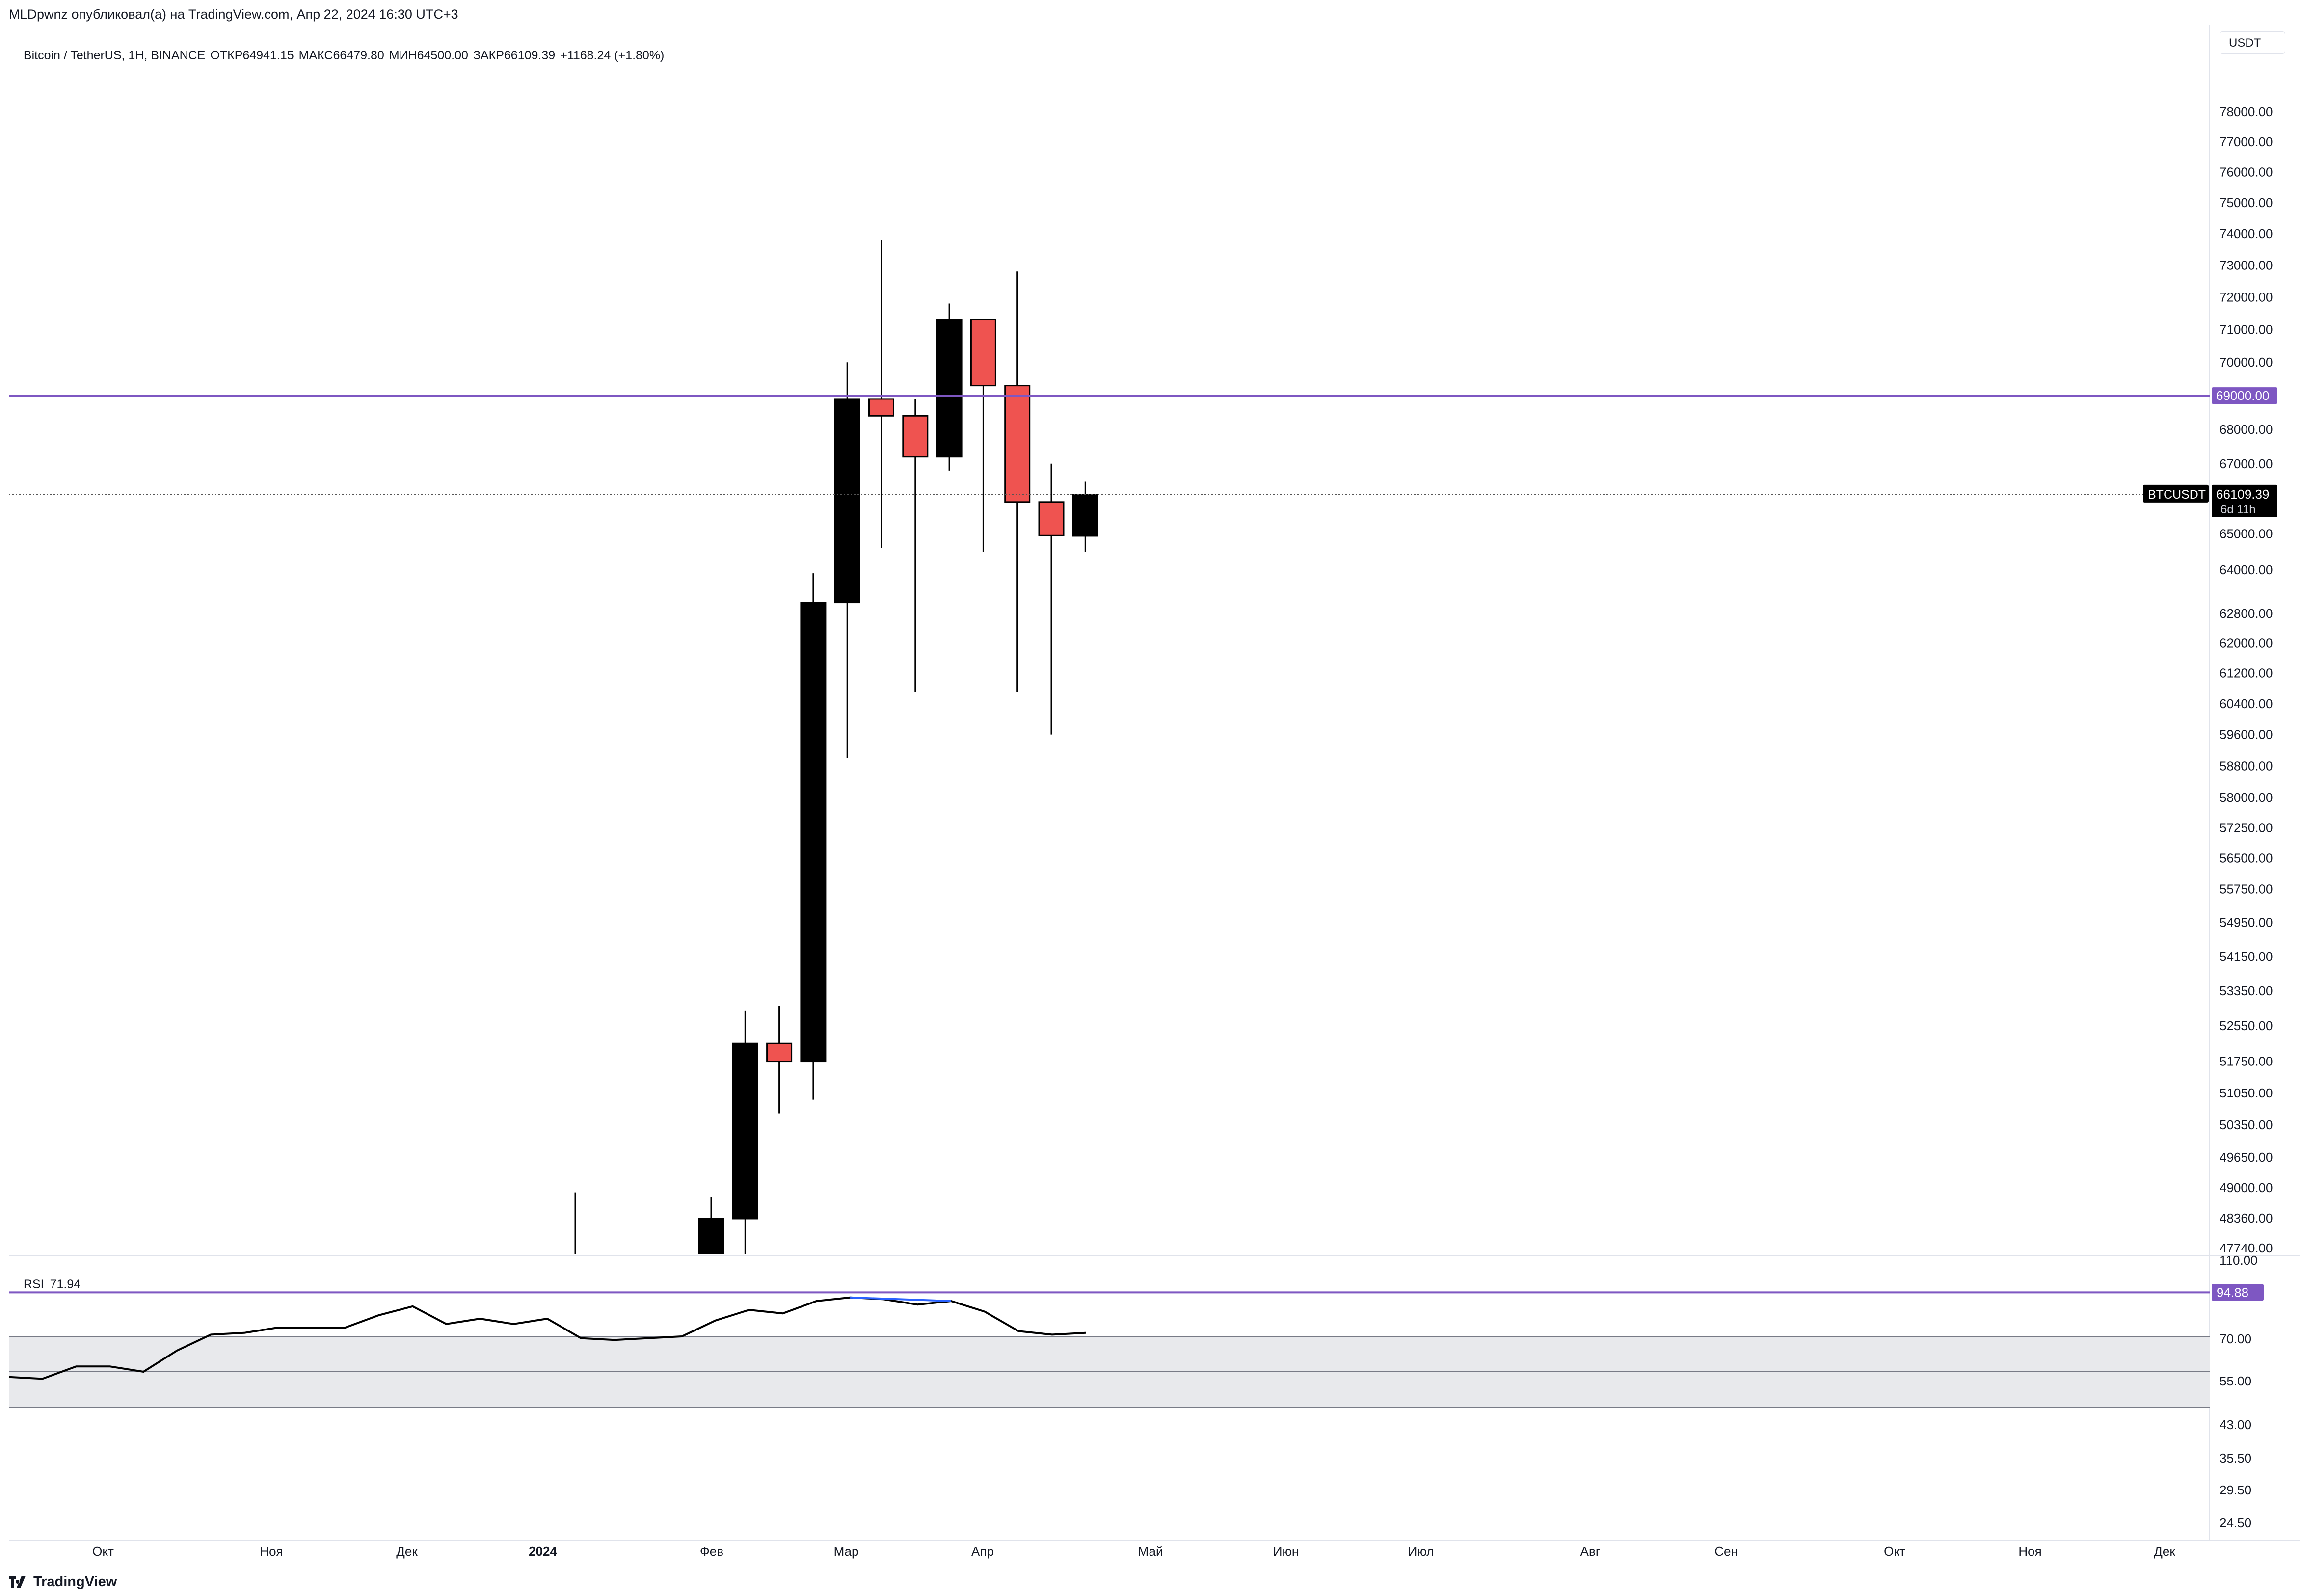 Image resolution: width=2300 pixels, height=1596 pixels. Describe the element at coordinates (2246, 534) in the screenshot. I see `price-tick-label: 65000.00` at that location.